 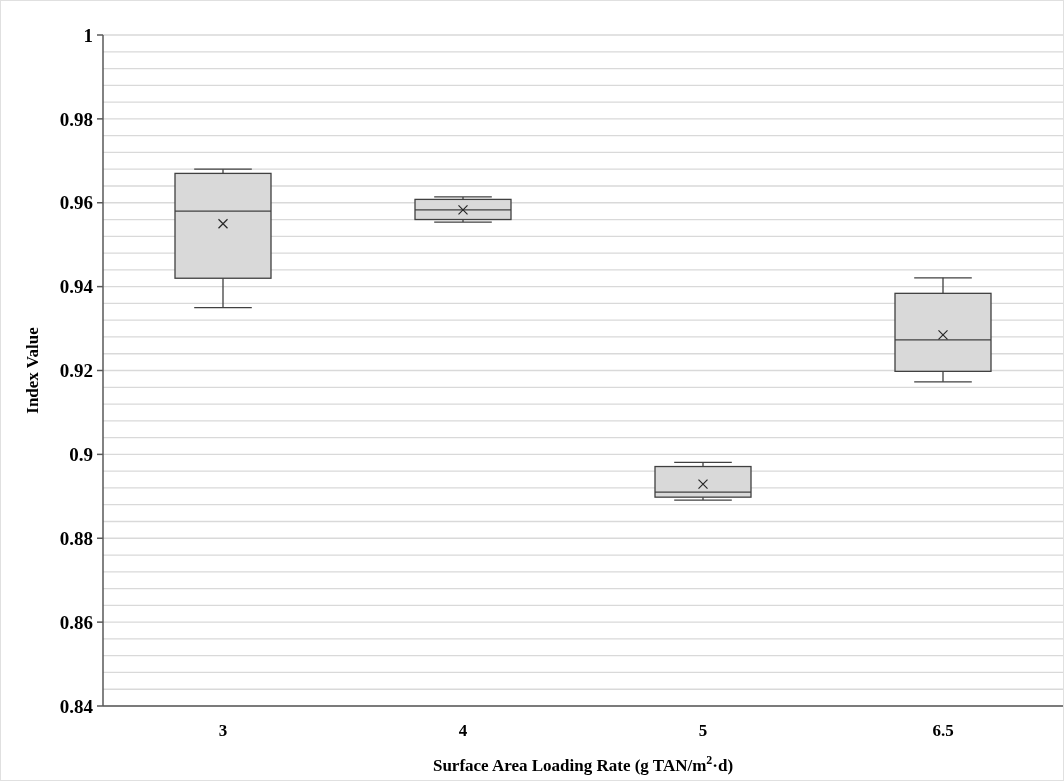 What do you see at coordinates (463, 730) in the screenshot?
I see `x-tick-label: 4` at bounding box center [463, 730].